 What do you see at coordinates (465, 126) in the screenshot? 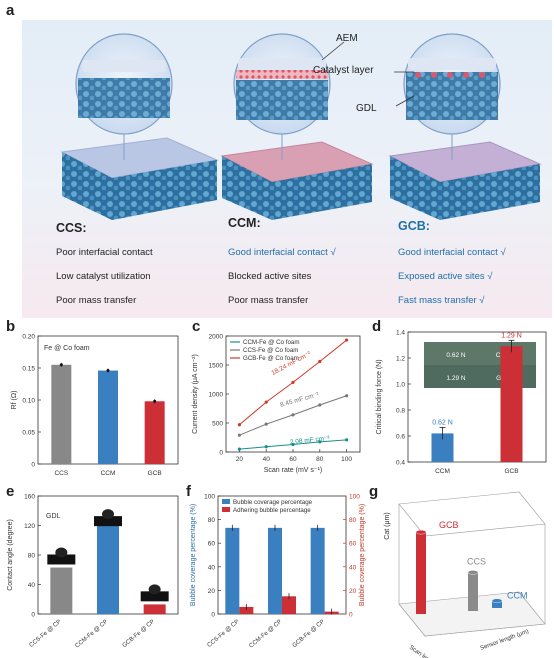
I see `gcb-block` at bounding box center [465, 126].